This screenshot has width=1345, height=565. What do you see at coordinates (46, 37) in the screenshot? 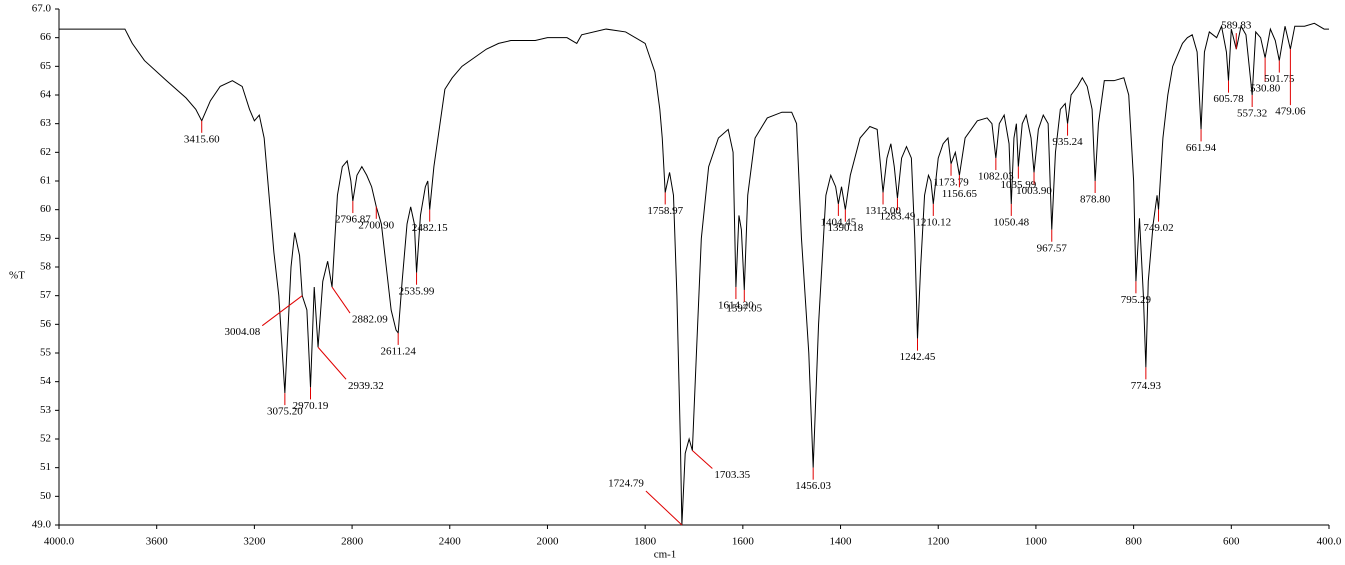
I see `y-tick-label: 66` at bounding box center [46, 37].